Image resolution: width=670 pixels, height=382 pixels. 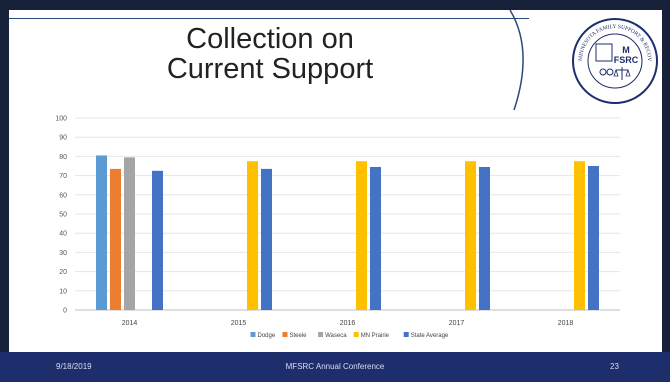 What do you see at coordinates (63, 272) in the screenshot?
I see `y-tick-label: 20` at bounding box center [63, 272].